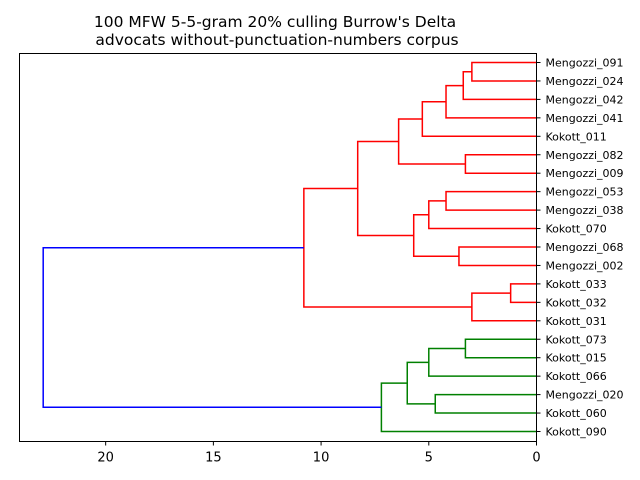  Describe the element at coordinates (585, 173) in the screenshot. I see `leaf-label: Mengozzi_009` at that location.